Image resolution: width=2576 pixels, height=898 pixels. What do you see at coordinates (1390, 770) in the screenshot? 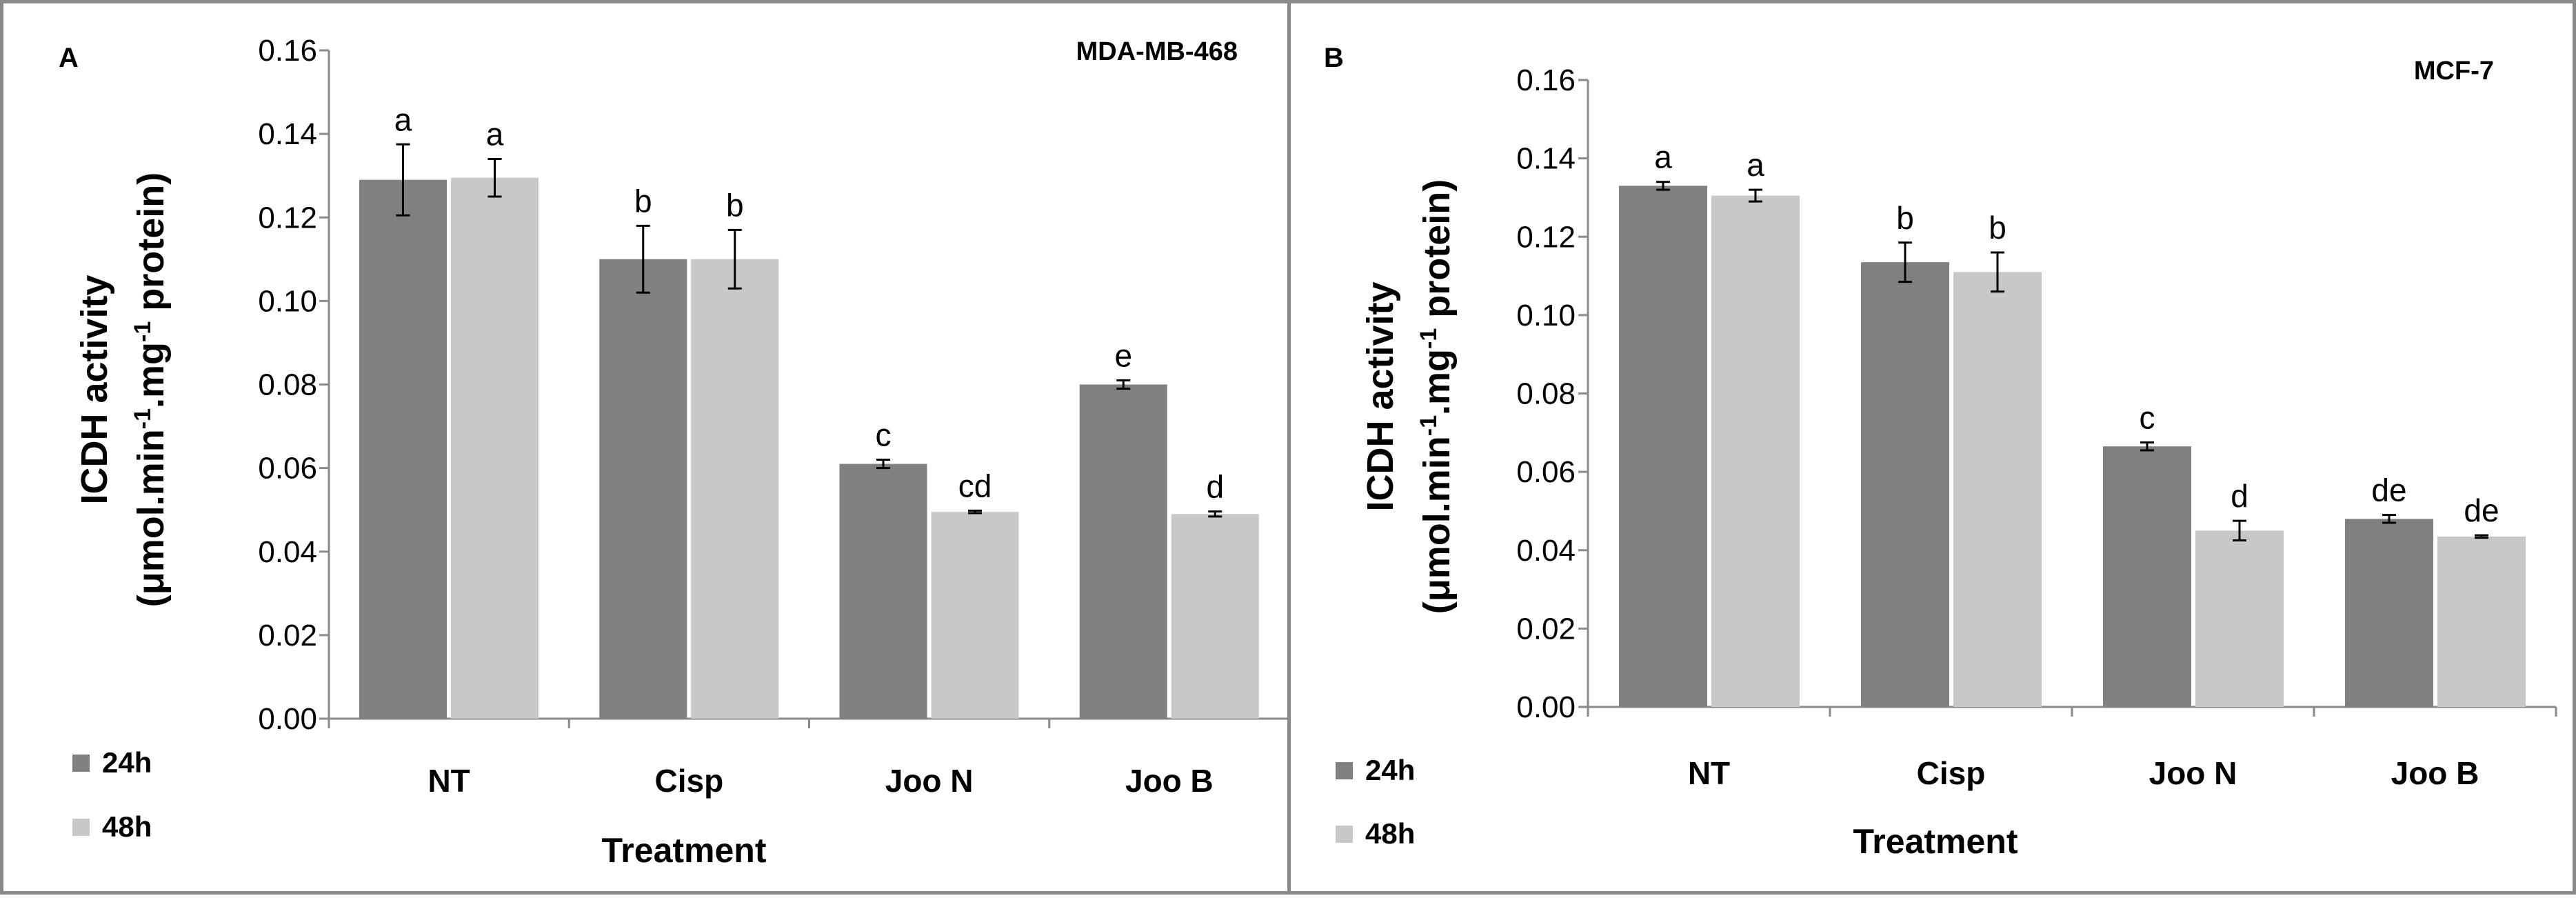
I see `legend-label-24h: 24h` at bounding box center [1390, 770].